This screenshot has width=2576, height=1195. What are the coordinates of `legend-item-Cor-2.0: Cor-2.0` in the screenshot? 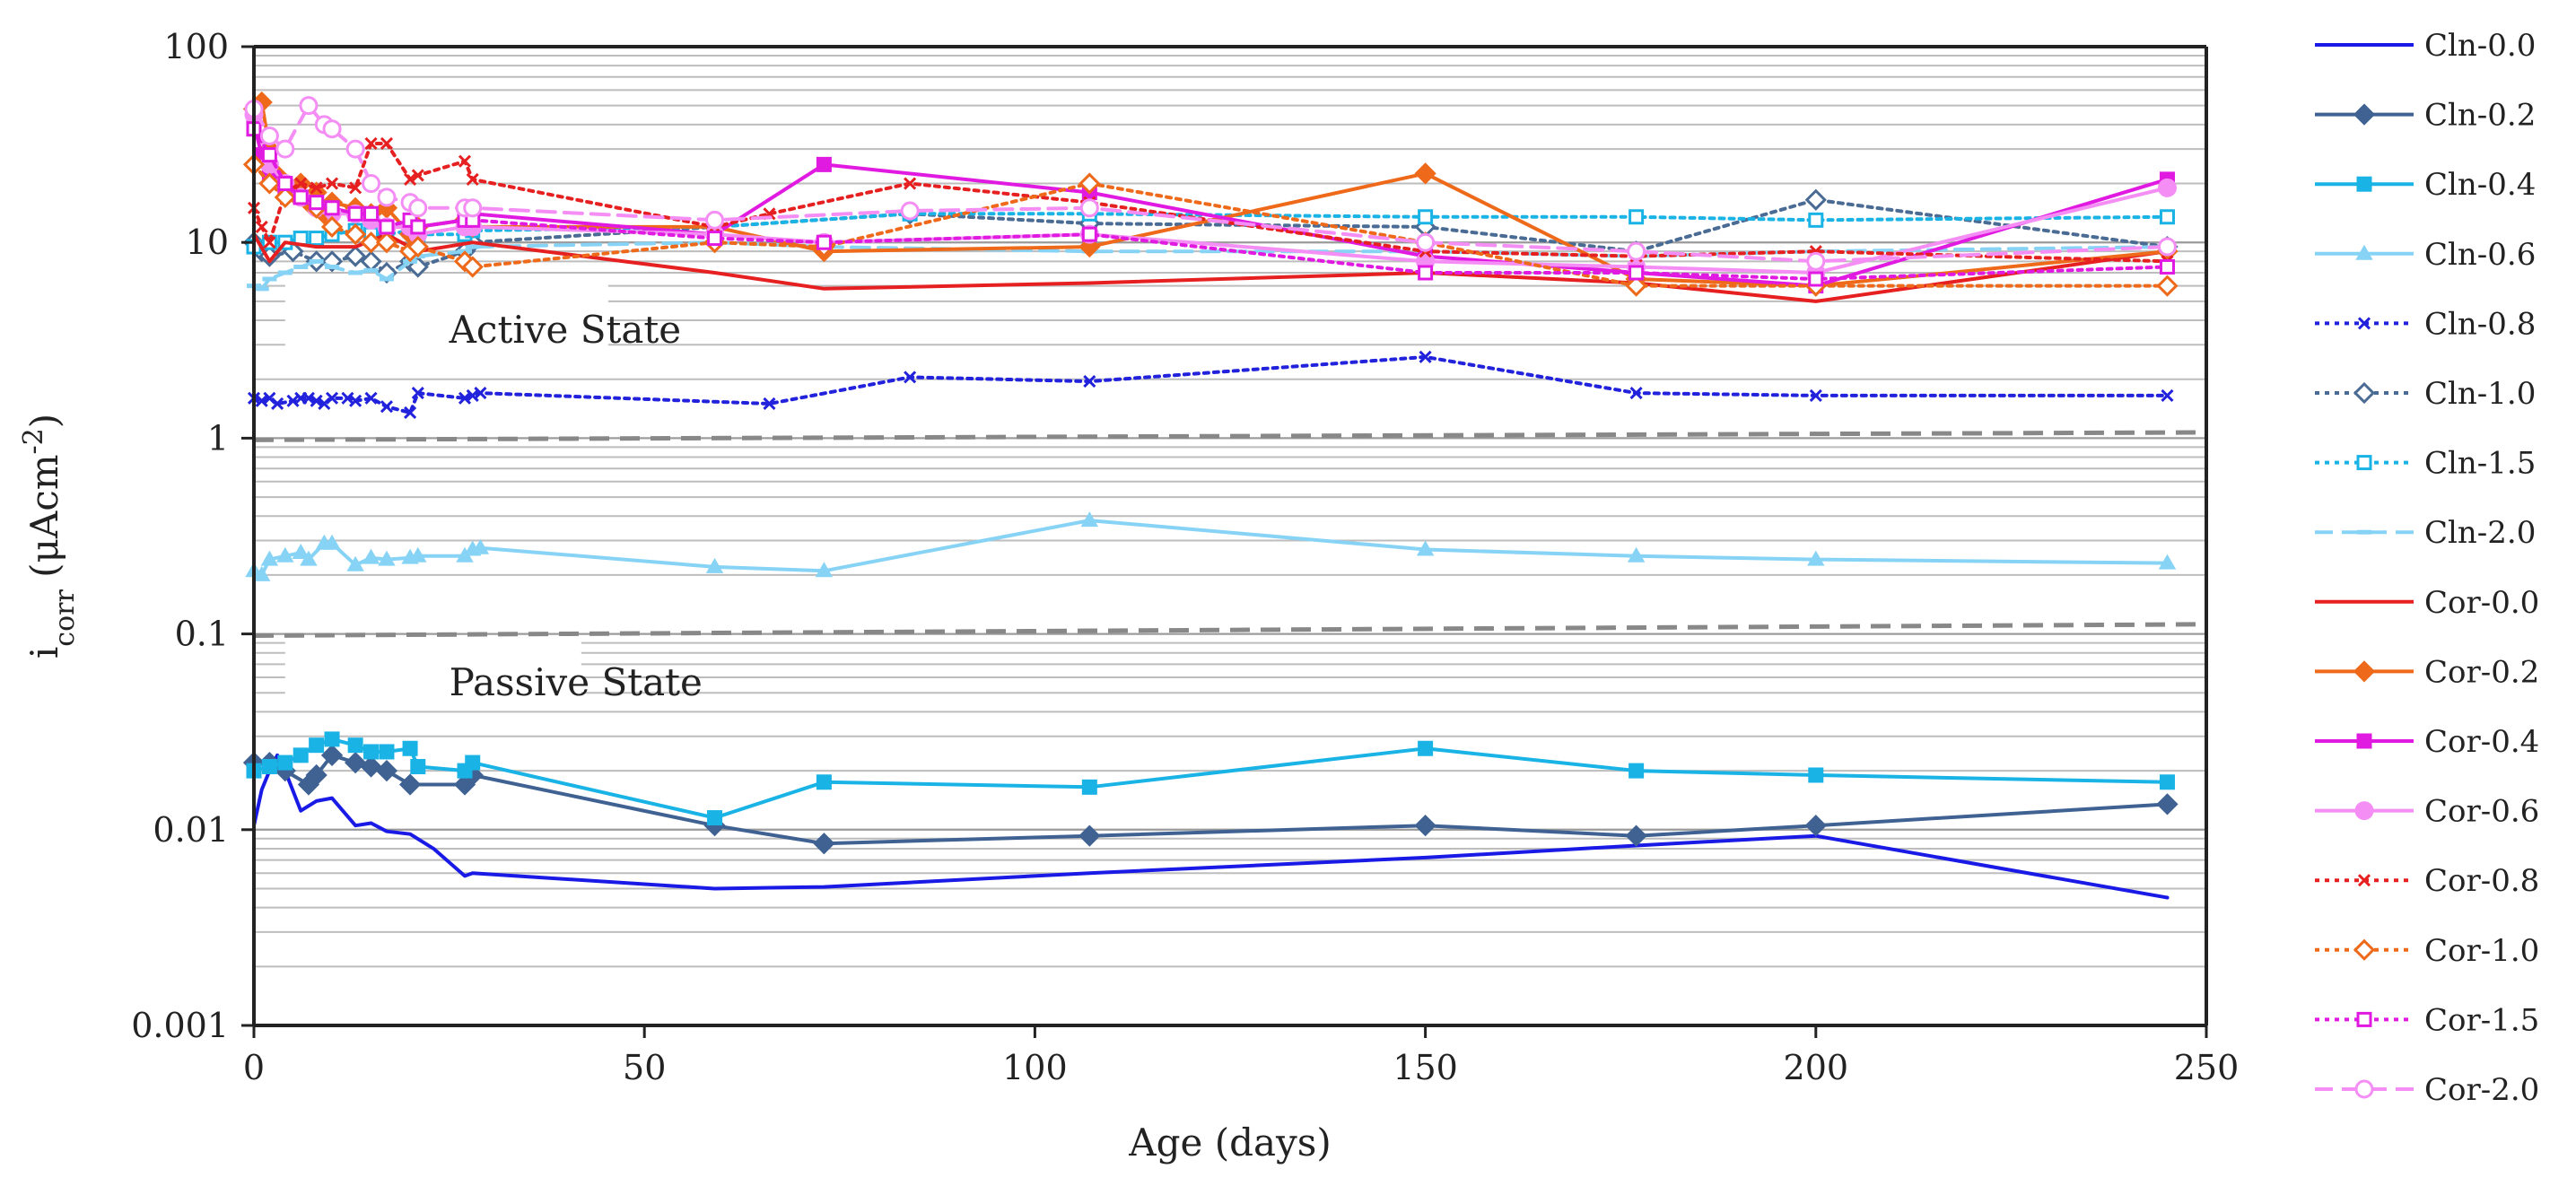 It's located at (2427, 1090).